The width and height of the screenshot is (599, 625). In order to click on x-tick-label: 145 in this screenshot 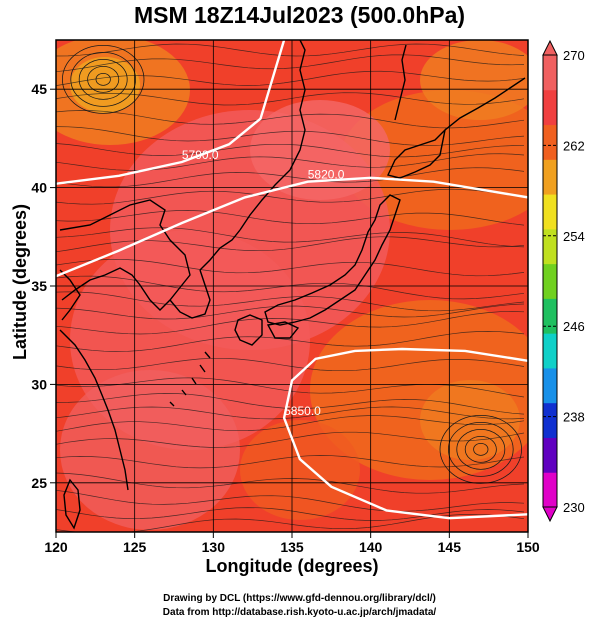, I will do `click(450, 547)`.